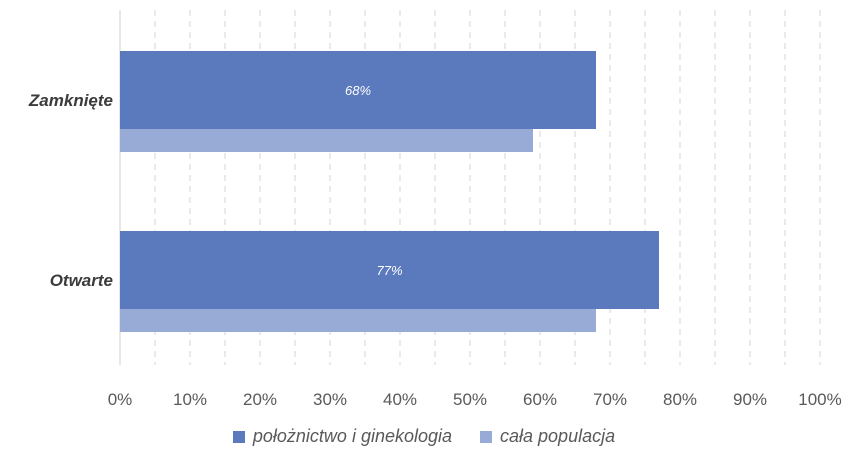 This screenshot has height=452, width=848. Describe the element at coordinates (750, 399) in the screenshot. I see `x-tick-label: 90%` at that location.